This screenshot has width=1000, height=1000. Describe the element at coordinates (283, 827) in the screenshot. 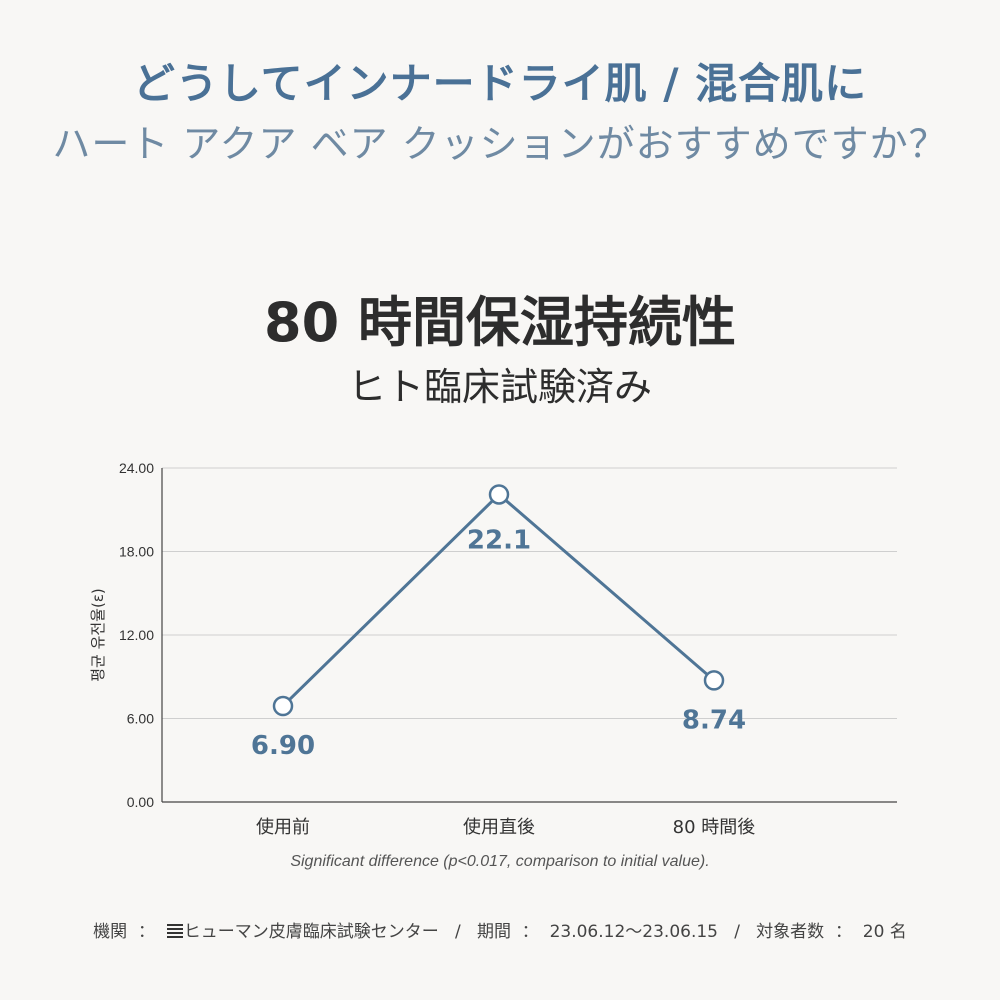

I see `x-tick-label: 使用前` at that location.